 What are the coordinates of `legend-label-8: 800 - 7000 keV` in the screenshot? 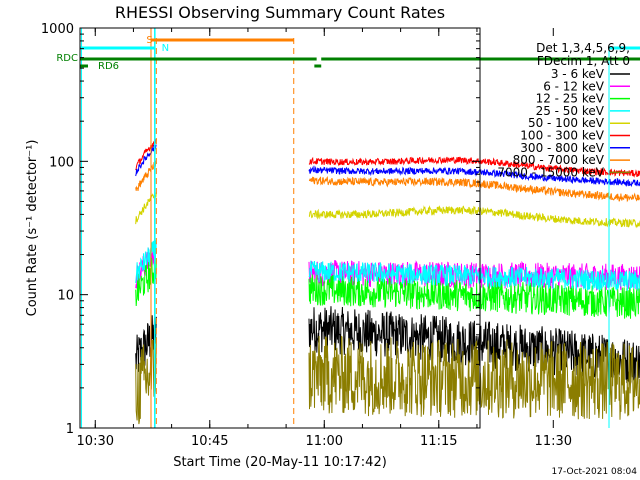 It's located at (559, 160).